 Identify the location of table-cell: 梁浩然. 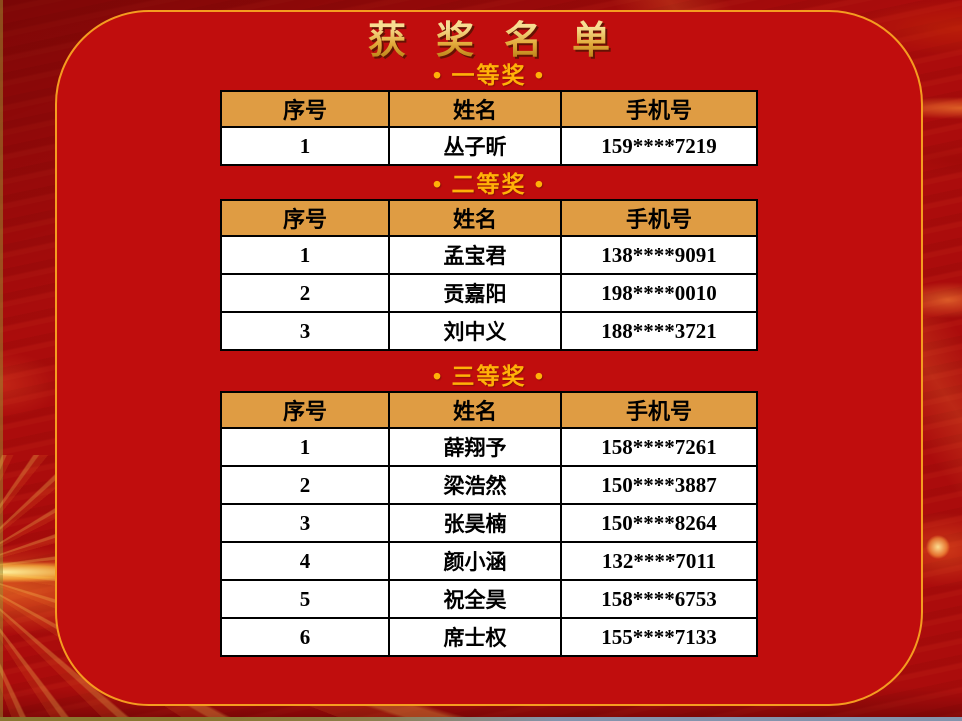
(475, 485).